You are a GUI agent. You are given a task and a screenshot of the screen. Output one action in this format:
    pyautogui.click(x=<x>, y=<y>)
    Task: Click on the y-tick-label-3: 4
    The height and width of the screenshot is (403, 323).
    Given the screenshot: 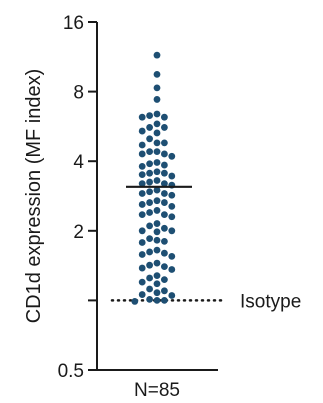 What is the action you would take?
    pyautogui.click(x=78, y=162)
    